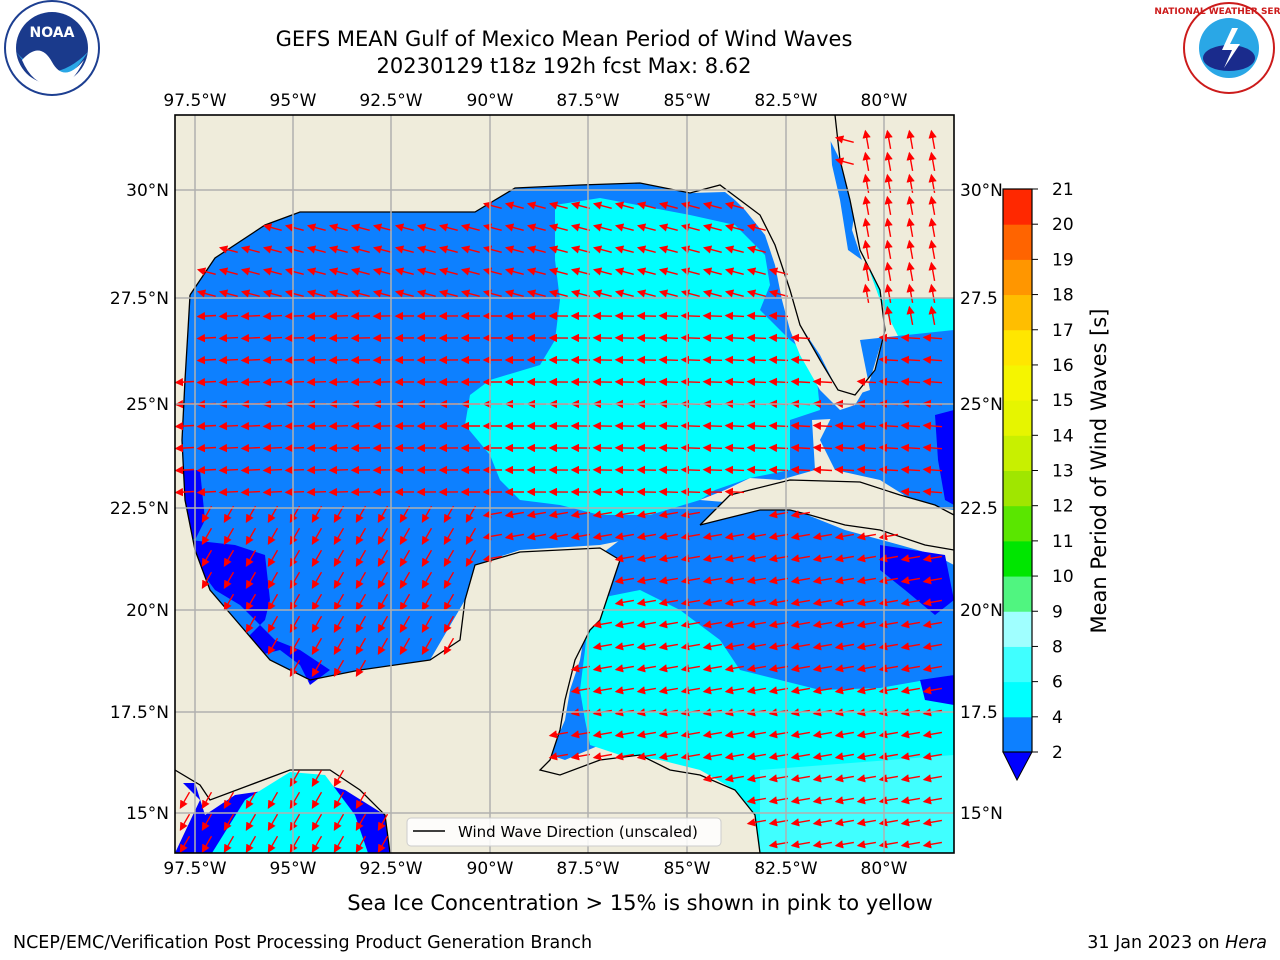 The image size is (1280, 960). I want to click on colorbar-band, so click(1017, 734).